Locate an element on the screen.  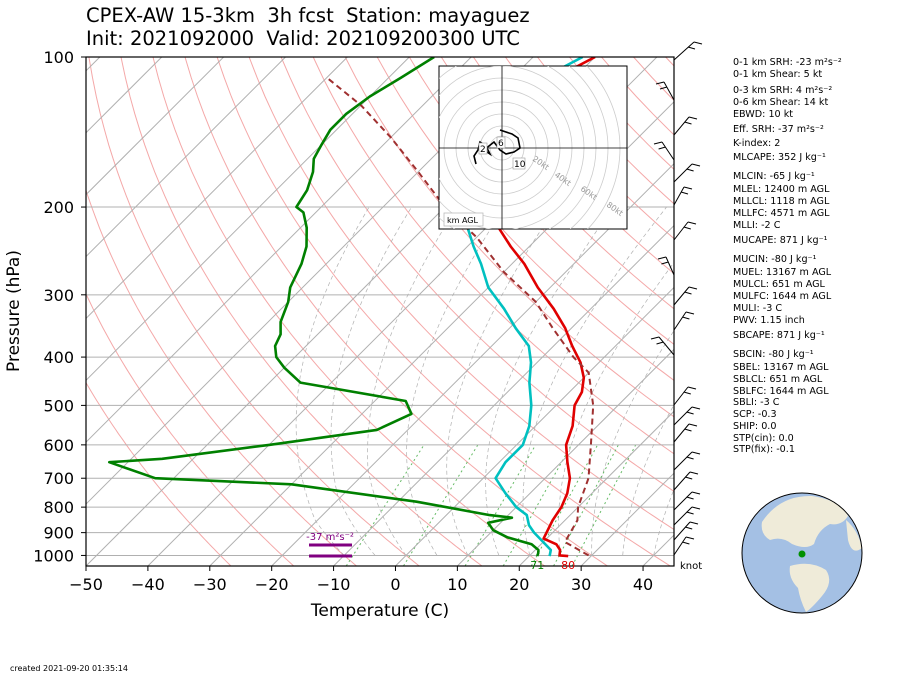
y-tick-label: 900 is located at coordinates (58, 533).